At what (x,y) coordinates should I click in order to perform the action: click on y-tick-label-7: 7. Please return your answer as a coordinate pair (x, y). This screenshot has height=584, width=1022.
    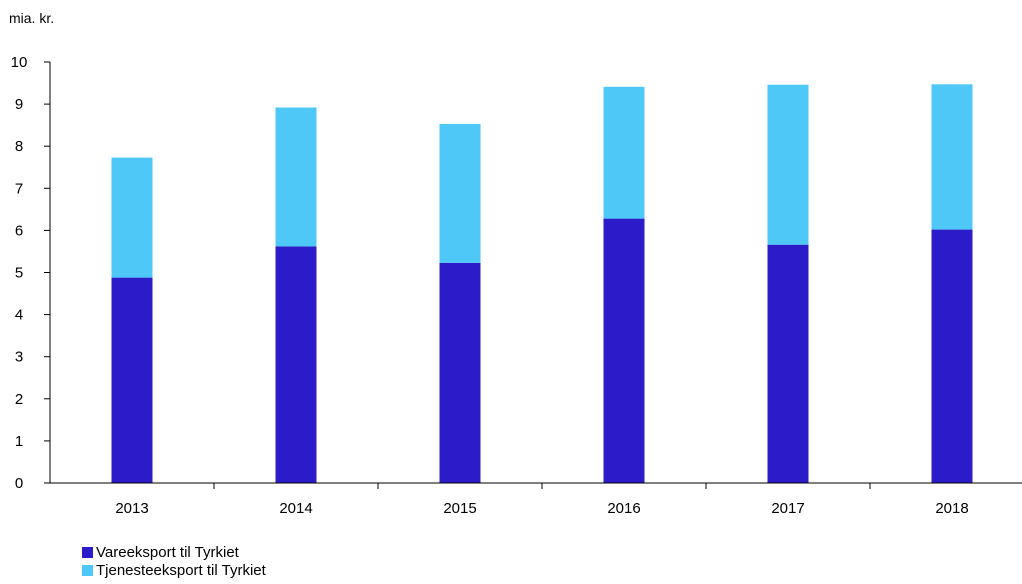
    Looking at the image, I should click on (19, 188).